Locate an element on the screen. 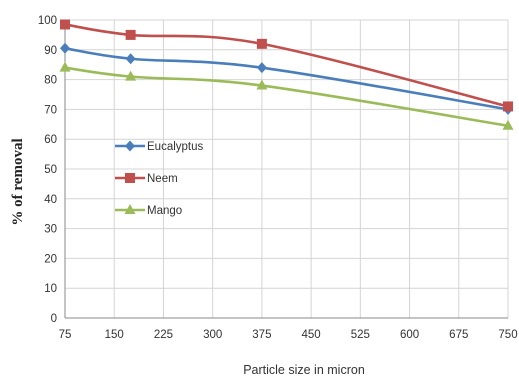 This screenshot has height=381, width=519. y-tick-label: 60 is located at coordinates (50, 140).